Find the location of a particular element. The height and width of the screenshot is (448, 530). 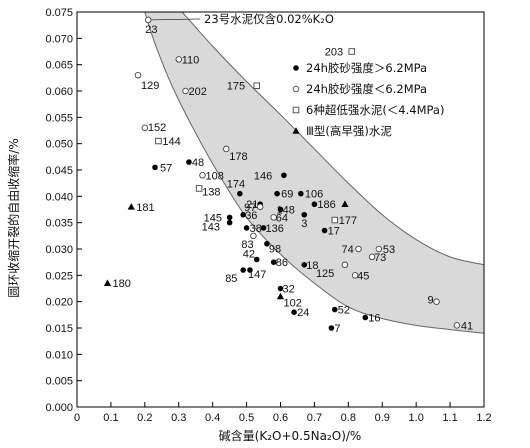

y-tick-label: 0.005 is located at coordinates (59, 382).